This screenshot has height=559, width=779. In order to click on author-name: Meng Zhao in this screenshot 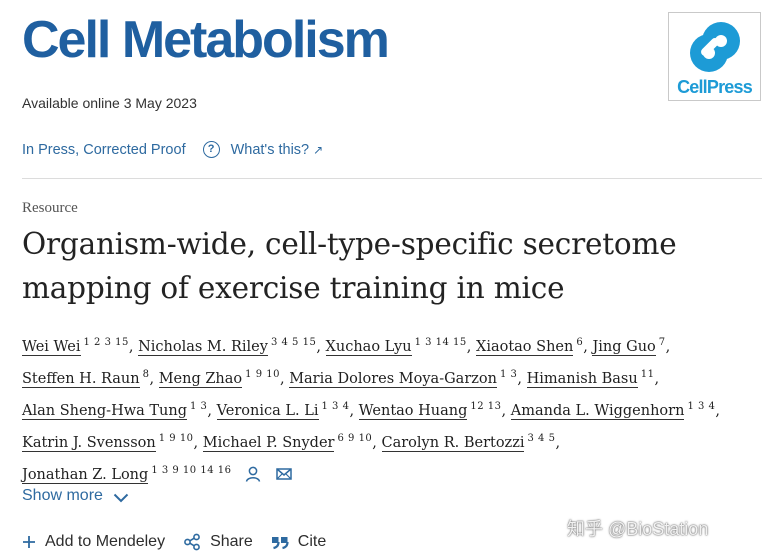, I will do `click(200, 379)`.